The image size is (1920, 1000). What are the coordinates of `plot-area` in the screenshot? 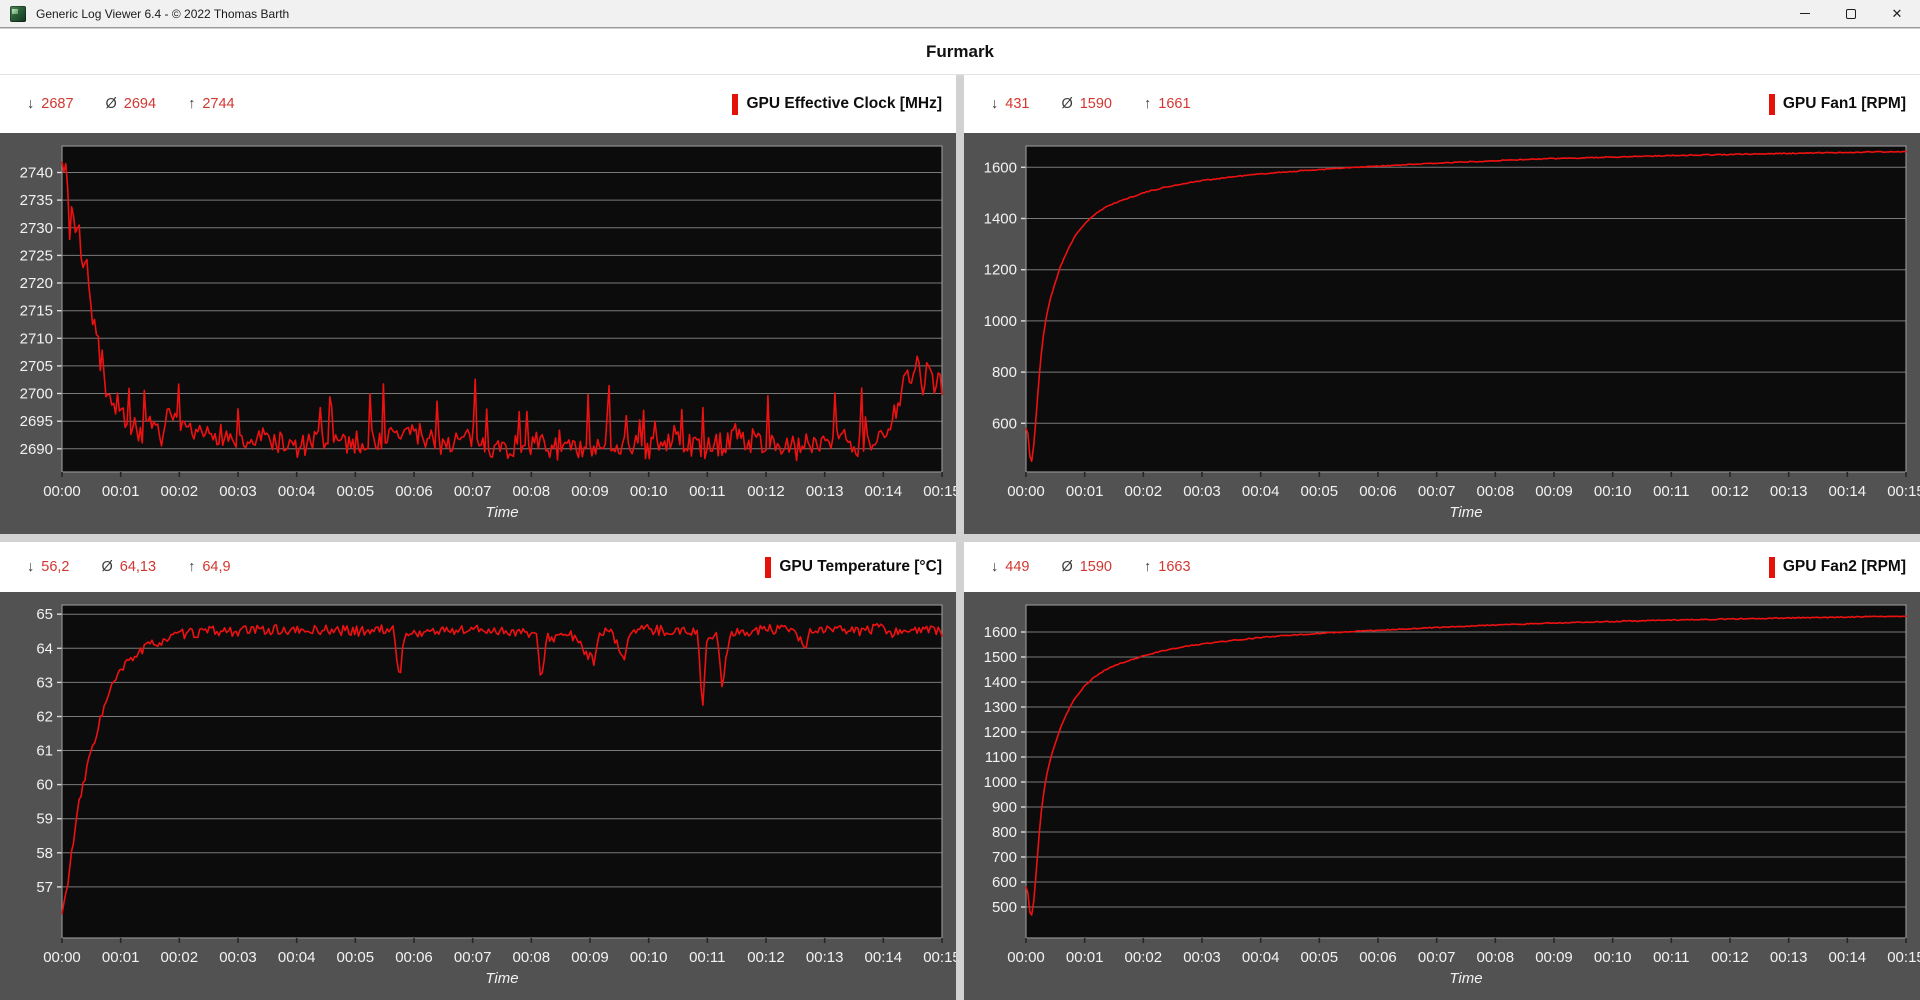 It's located at (1466, 309).